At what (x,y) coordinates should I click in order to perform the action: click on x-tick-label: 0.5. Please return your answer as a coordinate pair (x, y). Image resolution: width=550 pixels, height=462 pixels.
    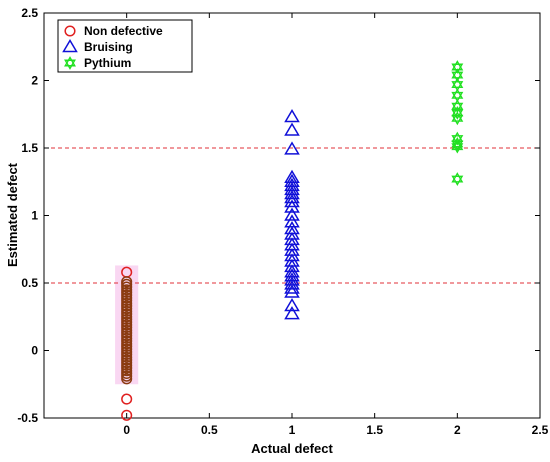
    Looking at the image, I should click on (209, 430).